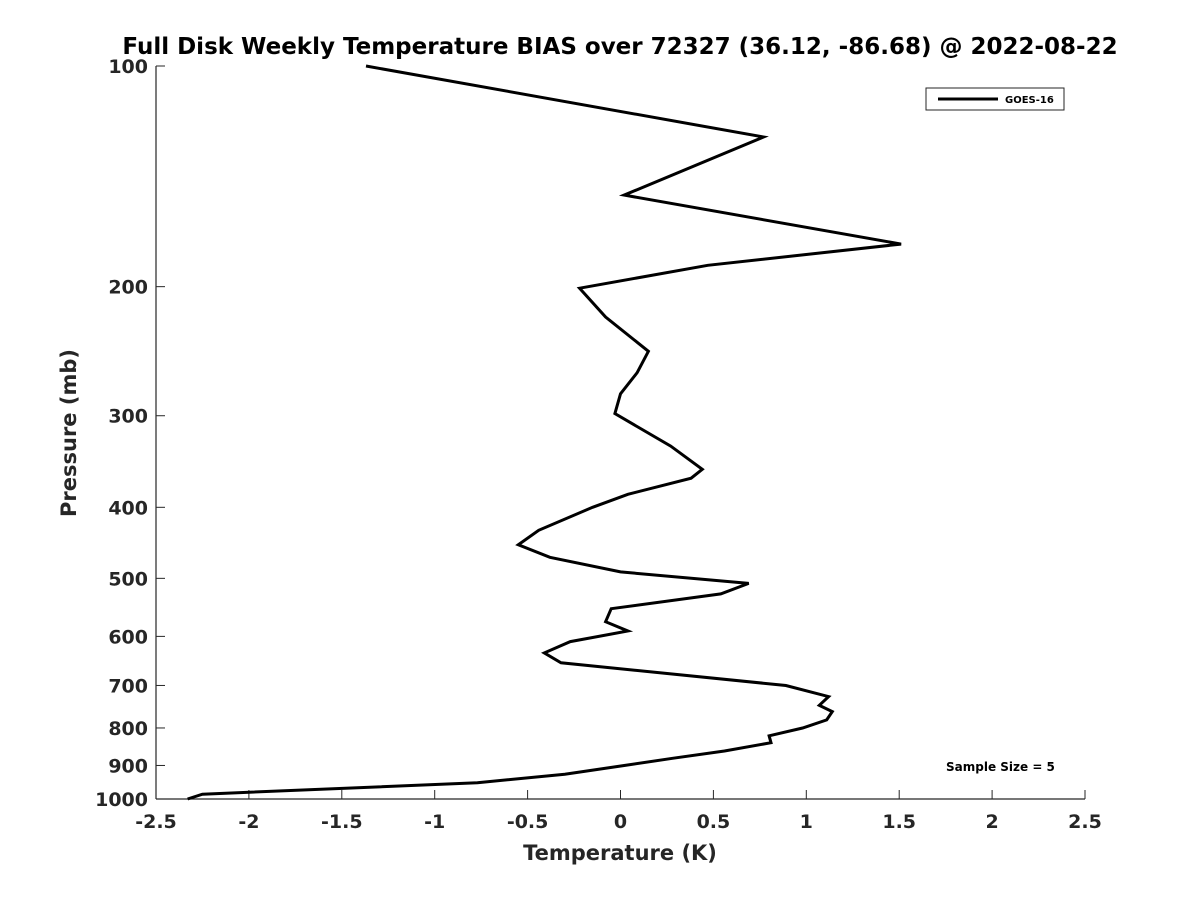 This screenshot has width=1200, height=900. What do you see at coordinates (806, 822) in the screenshot?
I see `x-tick-label: 1` at bounding box center [806, 822].